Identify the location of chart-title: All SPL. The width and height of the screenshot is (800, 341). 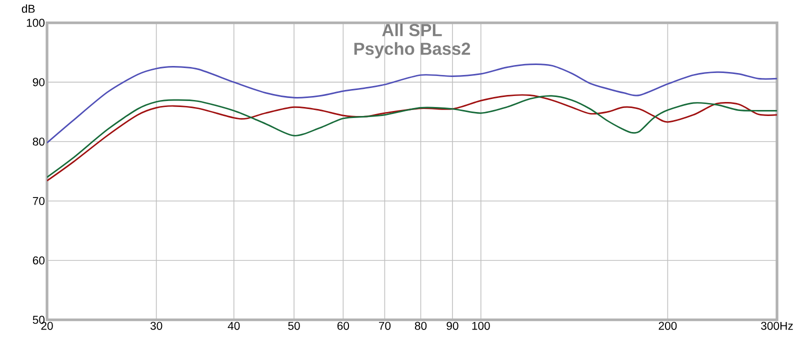
(412, 30).